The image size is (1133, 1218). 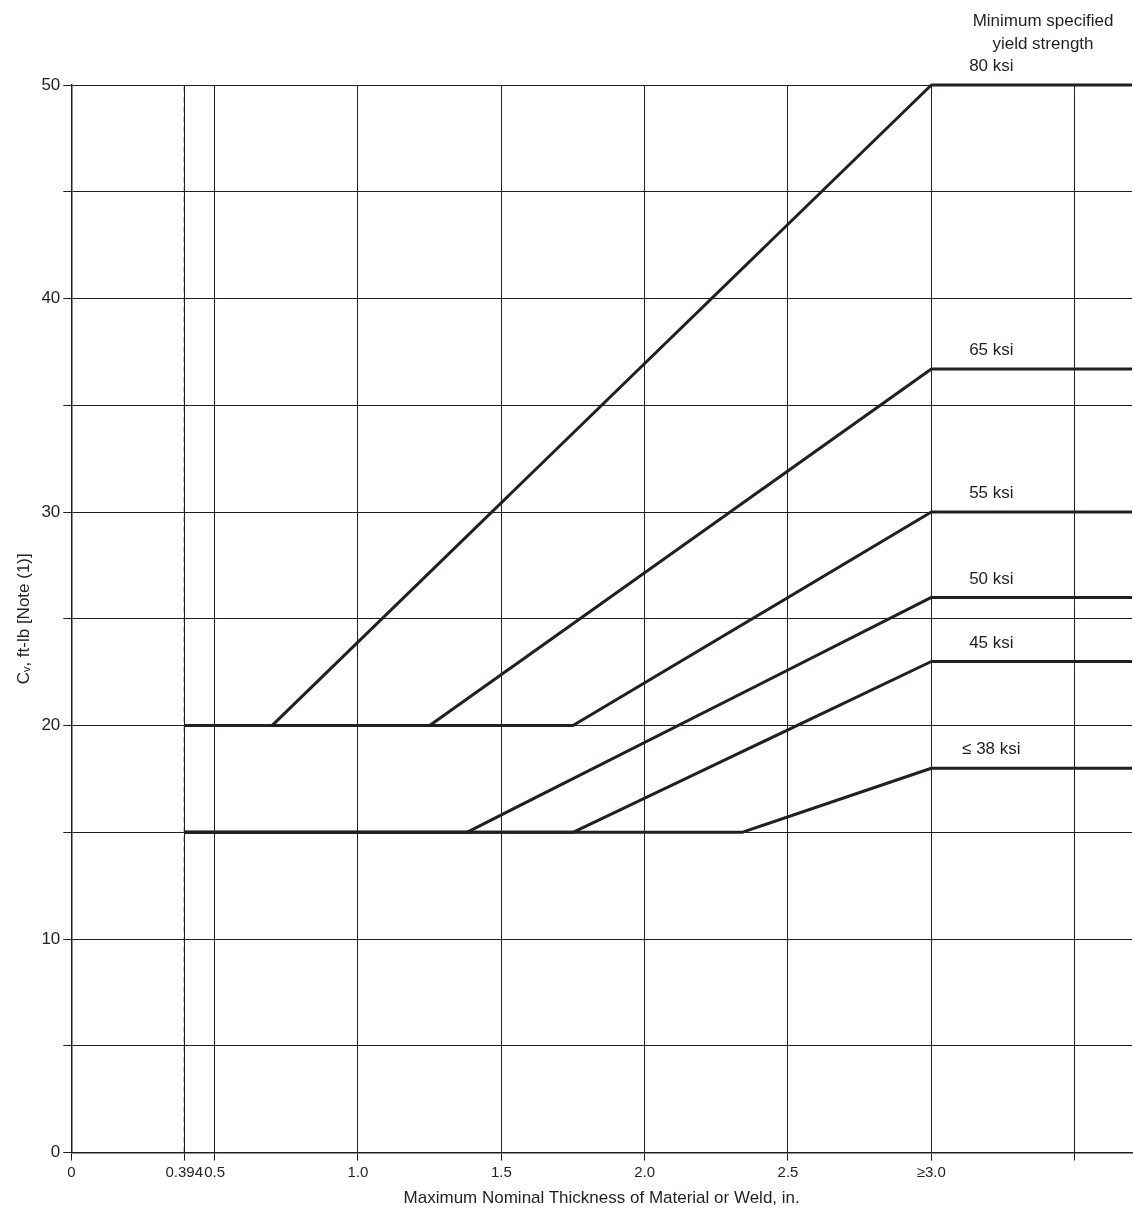 I want to click on y-tick-label: 50, so click(x=51, y=84).